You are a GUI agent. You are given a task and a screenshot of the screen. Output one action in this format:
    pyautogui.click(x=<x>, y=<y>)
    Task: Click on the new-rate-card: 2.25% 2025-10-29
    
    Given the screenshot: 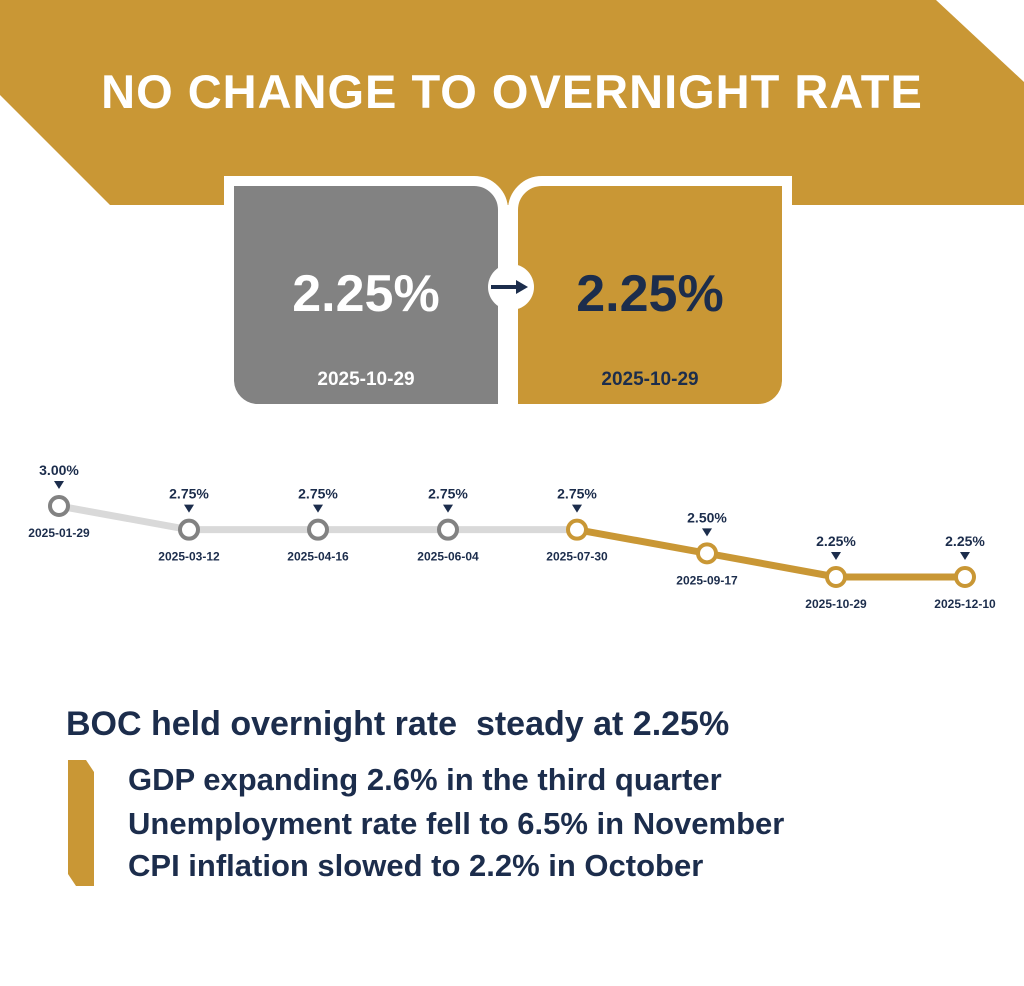 What is the action you would take?
    pyautogui.click(x=650, y=295)
    